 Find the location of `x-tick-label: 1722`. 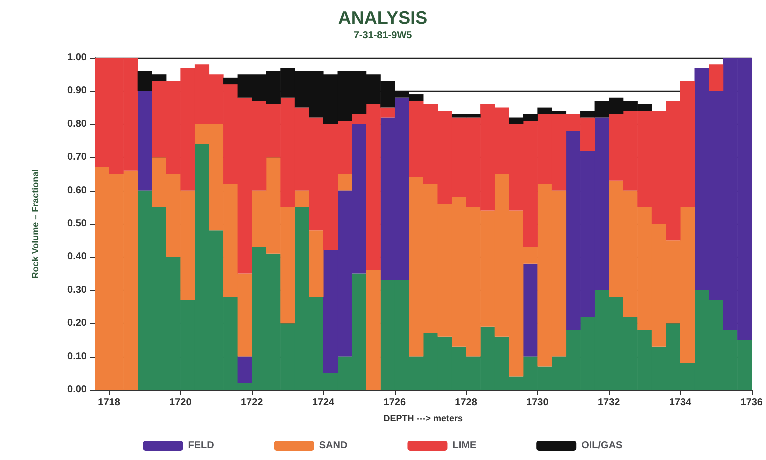

x-tick-label: 1722 is located at coordinates (252, 403).